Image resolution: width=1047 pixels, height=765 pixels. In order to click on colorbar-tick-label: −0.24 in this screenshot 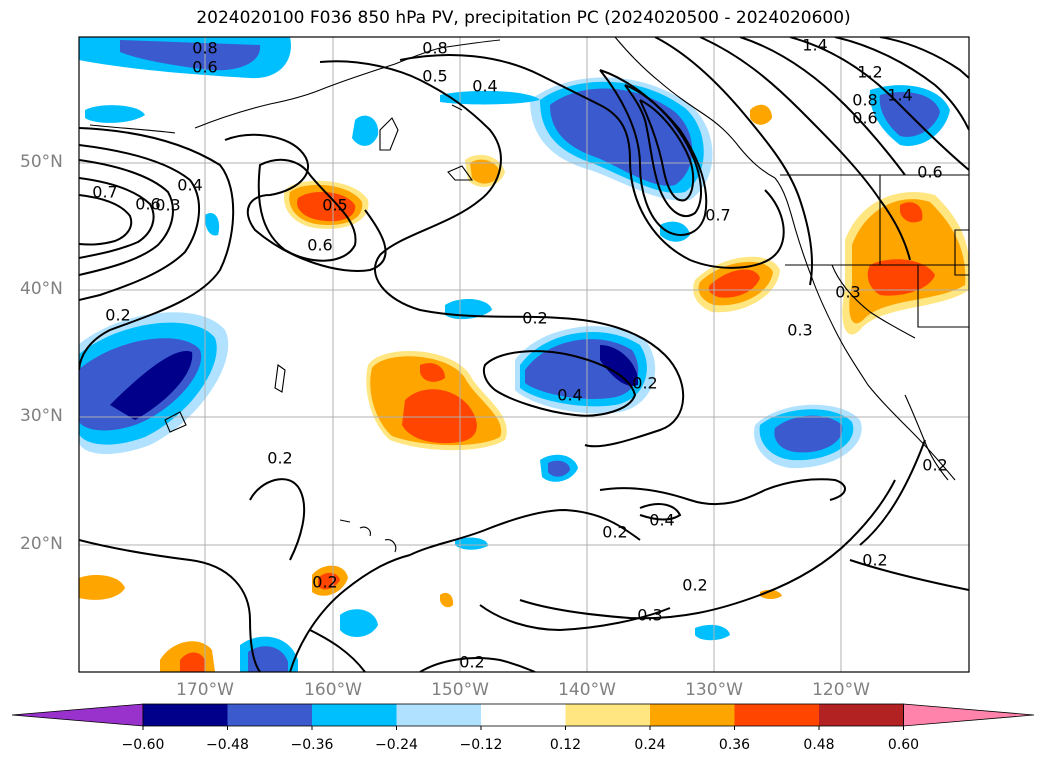, I will do `click(396, 745)`.